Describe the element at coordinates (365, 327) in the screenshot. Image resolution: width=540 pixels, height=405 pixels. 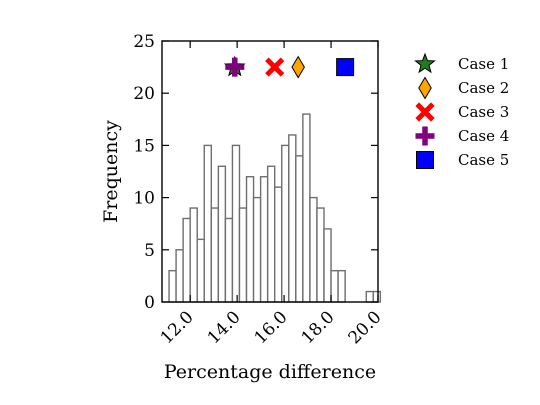
I see `x-tick-label: 20.0` at that location.